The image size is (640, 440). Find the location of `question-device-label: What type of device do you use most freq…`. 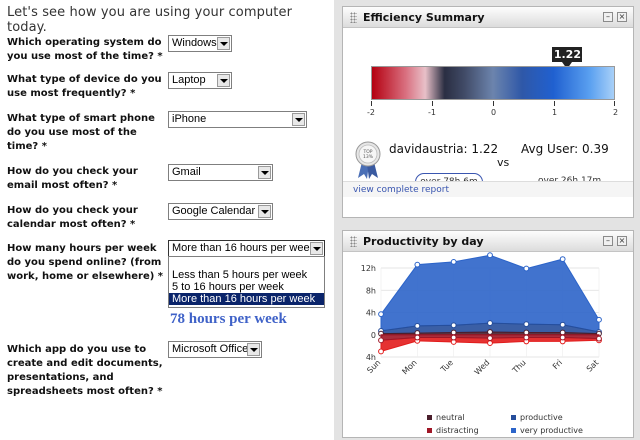

question-device-label: What type of device do you use most freq… is located at coordinates (84, 86).